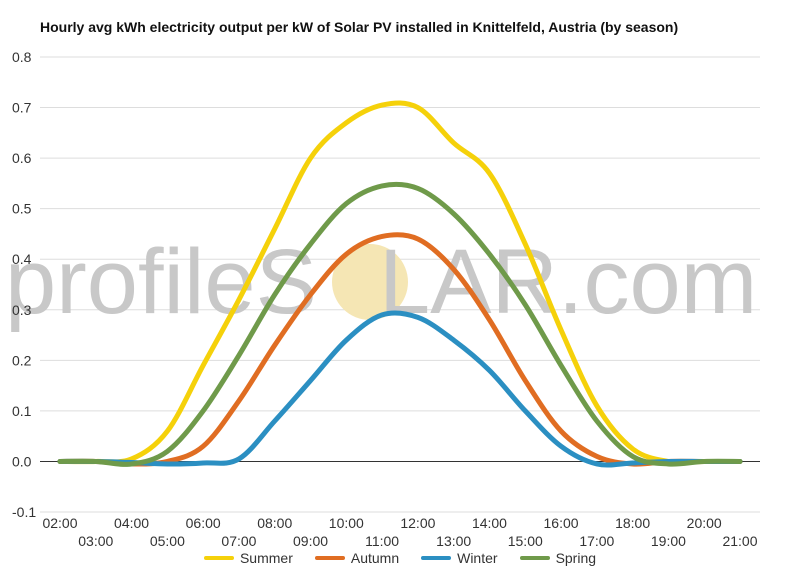 The height and width of the screenshot is (570, 800). I want to click on legend-item-autumn: Autumn, so click(357, 558).